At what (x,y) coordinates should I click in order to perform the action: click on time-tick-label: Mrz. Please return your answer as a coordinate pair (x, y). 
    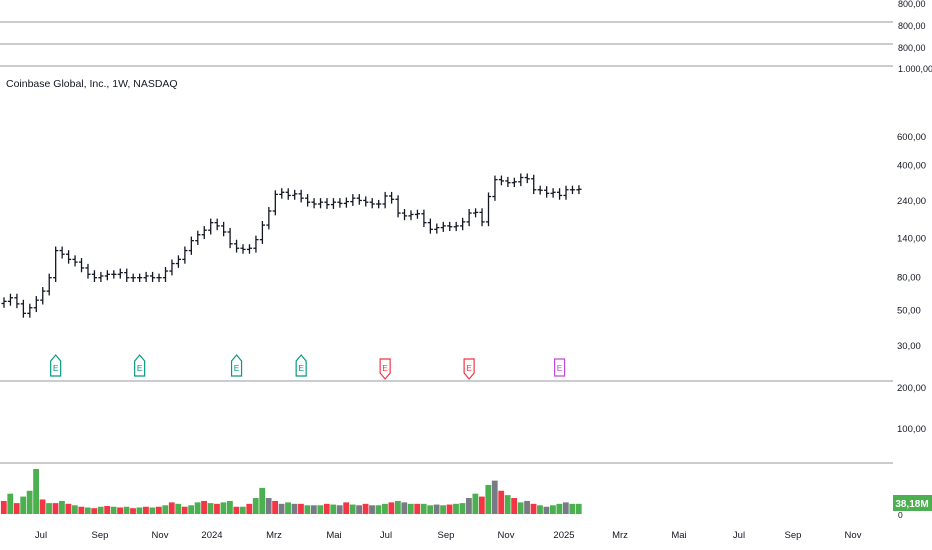
    Looking at the image, I should click on (620, 535).